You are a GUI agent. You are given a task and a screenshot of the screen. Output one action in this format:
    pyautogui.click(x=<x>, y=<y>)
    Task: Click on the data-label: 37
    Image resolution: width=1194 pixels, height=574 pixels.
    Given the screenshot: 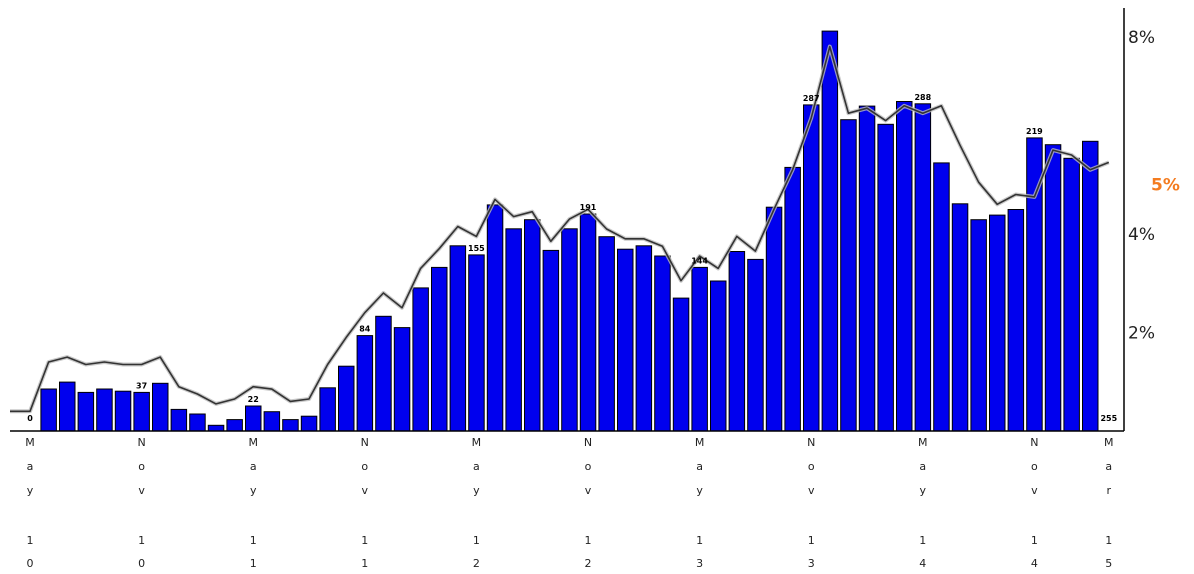 What is the action you would take?
    pyautogui.click(x=141, y=385)
    